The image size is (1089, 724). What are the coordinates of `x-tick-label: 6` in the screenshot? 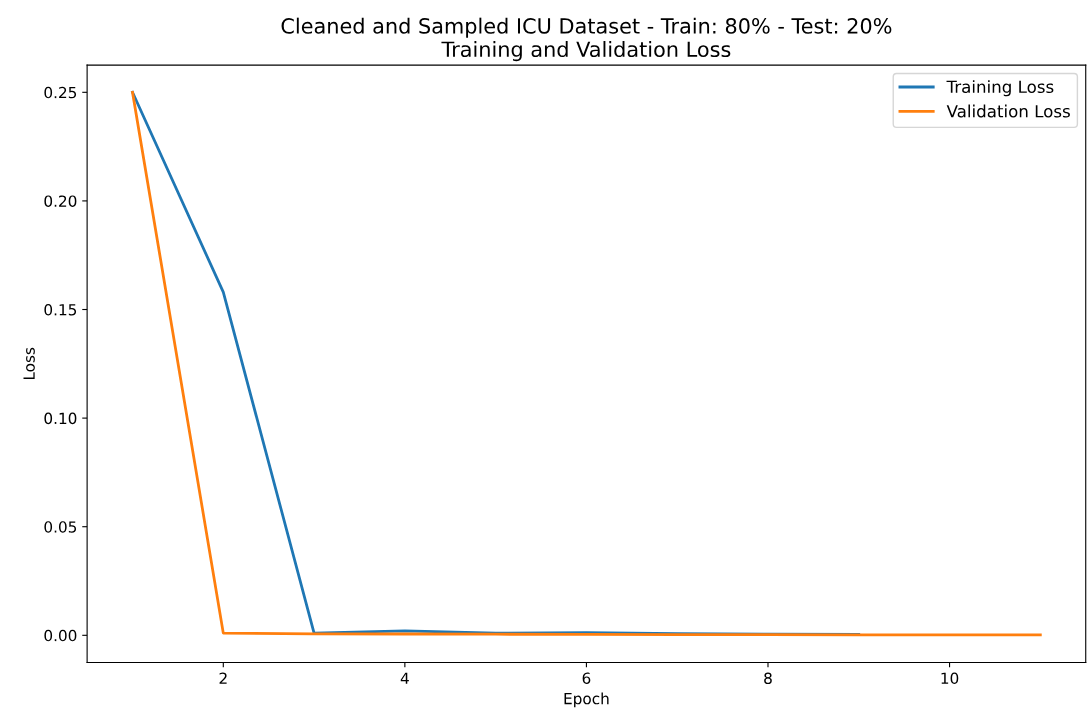 It's located at (586, 678).